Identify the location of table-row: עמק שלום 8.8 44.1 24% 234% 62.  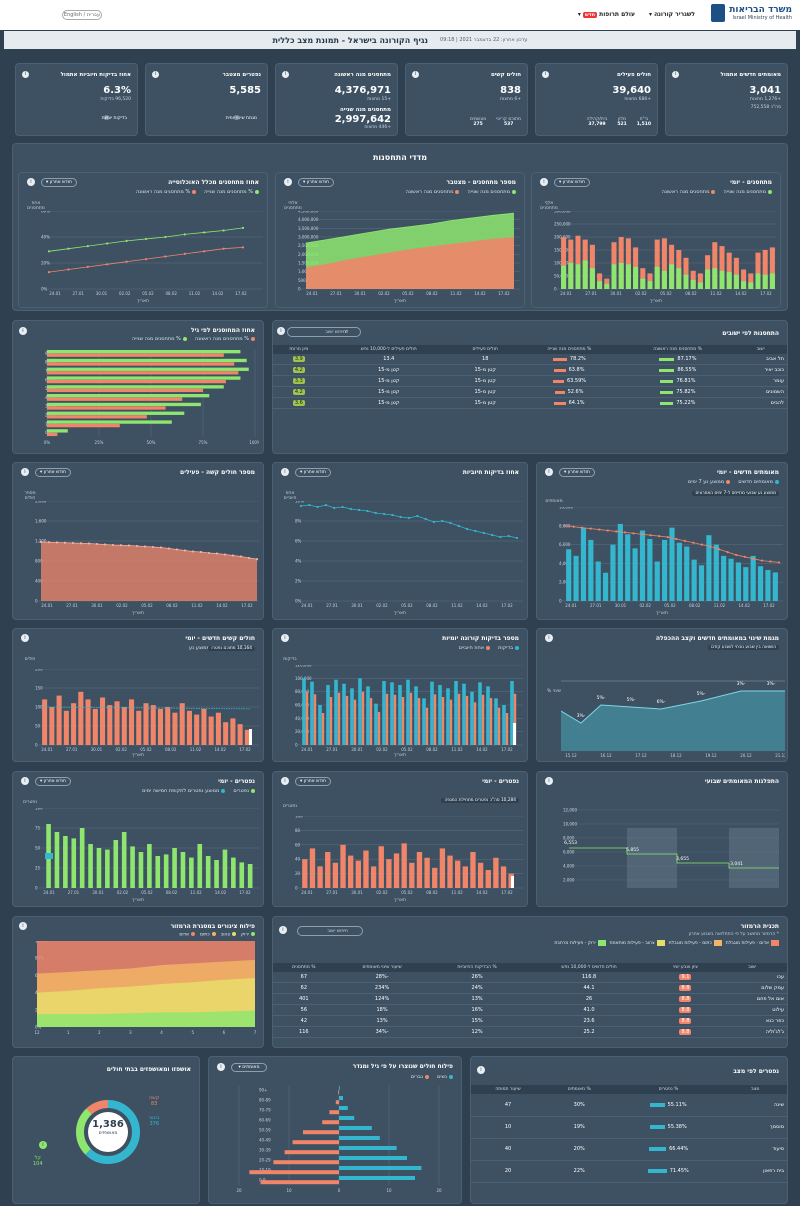
(530, 988).